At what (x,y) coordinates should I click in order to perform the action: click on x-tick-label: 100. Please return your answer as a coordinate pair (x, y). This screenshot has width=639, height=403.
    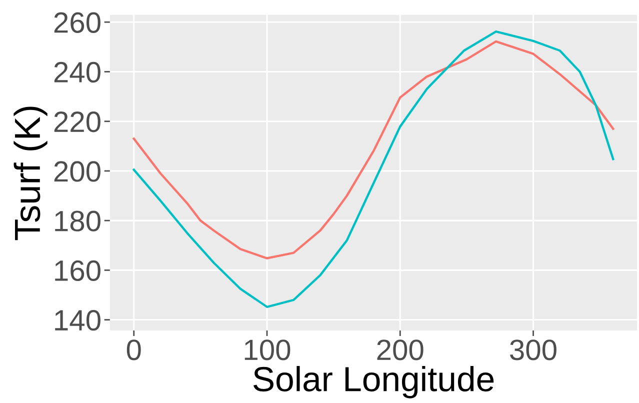
    Looking at the image, I should click on (267, 350).